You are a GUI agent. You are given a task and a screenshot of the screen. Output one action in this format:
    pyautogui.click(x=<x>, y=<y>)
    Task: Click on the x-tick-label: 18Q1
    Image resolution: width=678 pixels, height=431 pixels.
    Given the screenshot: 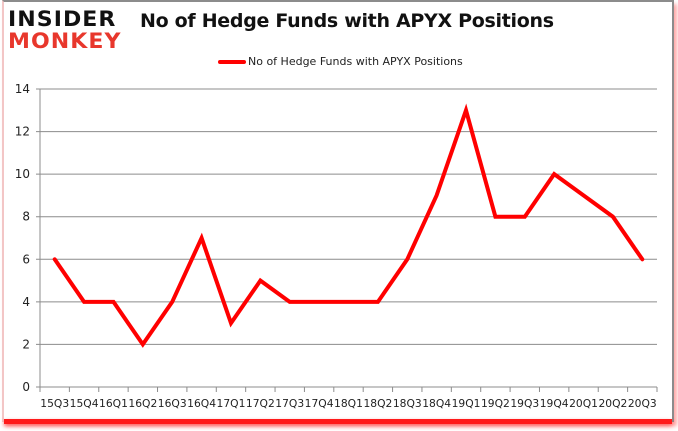 What is the action you would take?
    pyautogui.click(x=348, y=403)
    